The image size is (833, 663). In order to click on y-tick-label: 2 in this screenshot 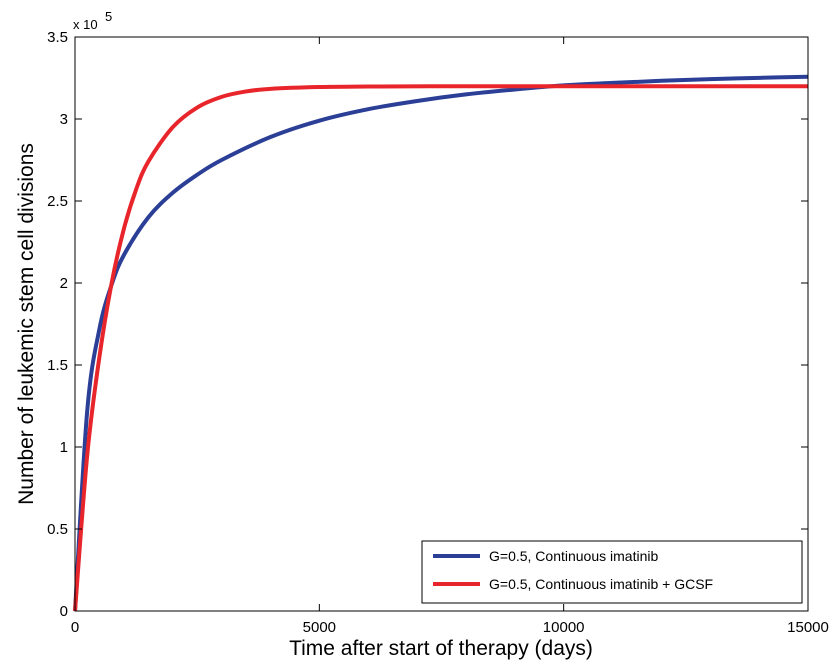, I will do `click(64, 283)`.